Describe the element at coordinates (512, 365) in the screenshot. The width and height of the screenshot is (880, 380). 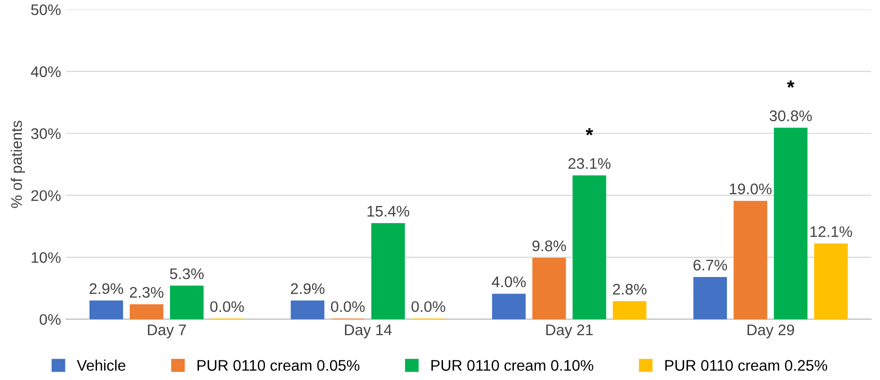
I see `legend-label: PUR 0110 cream 0.10%` at that location.